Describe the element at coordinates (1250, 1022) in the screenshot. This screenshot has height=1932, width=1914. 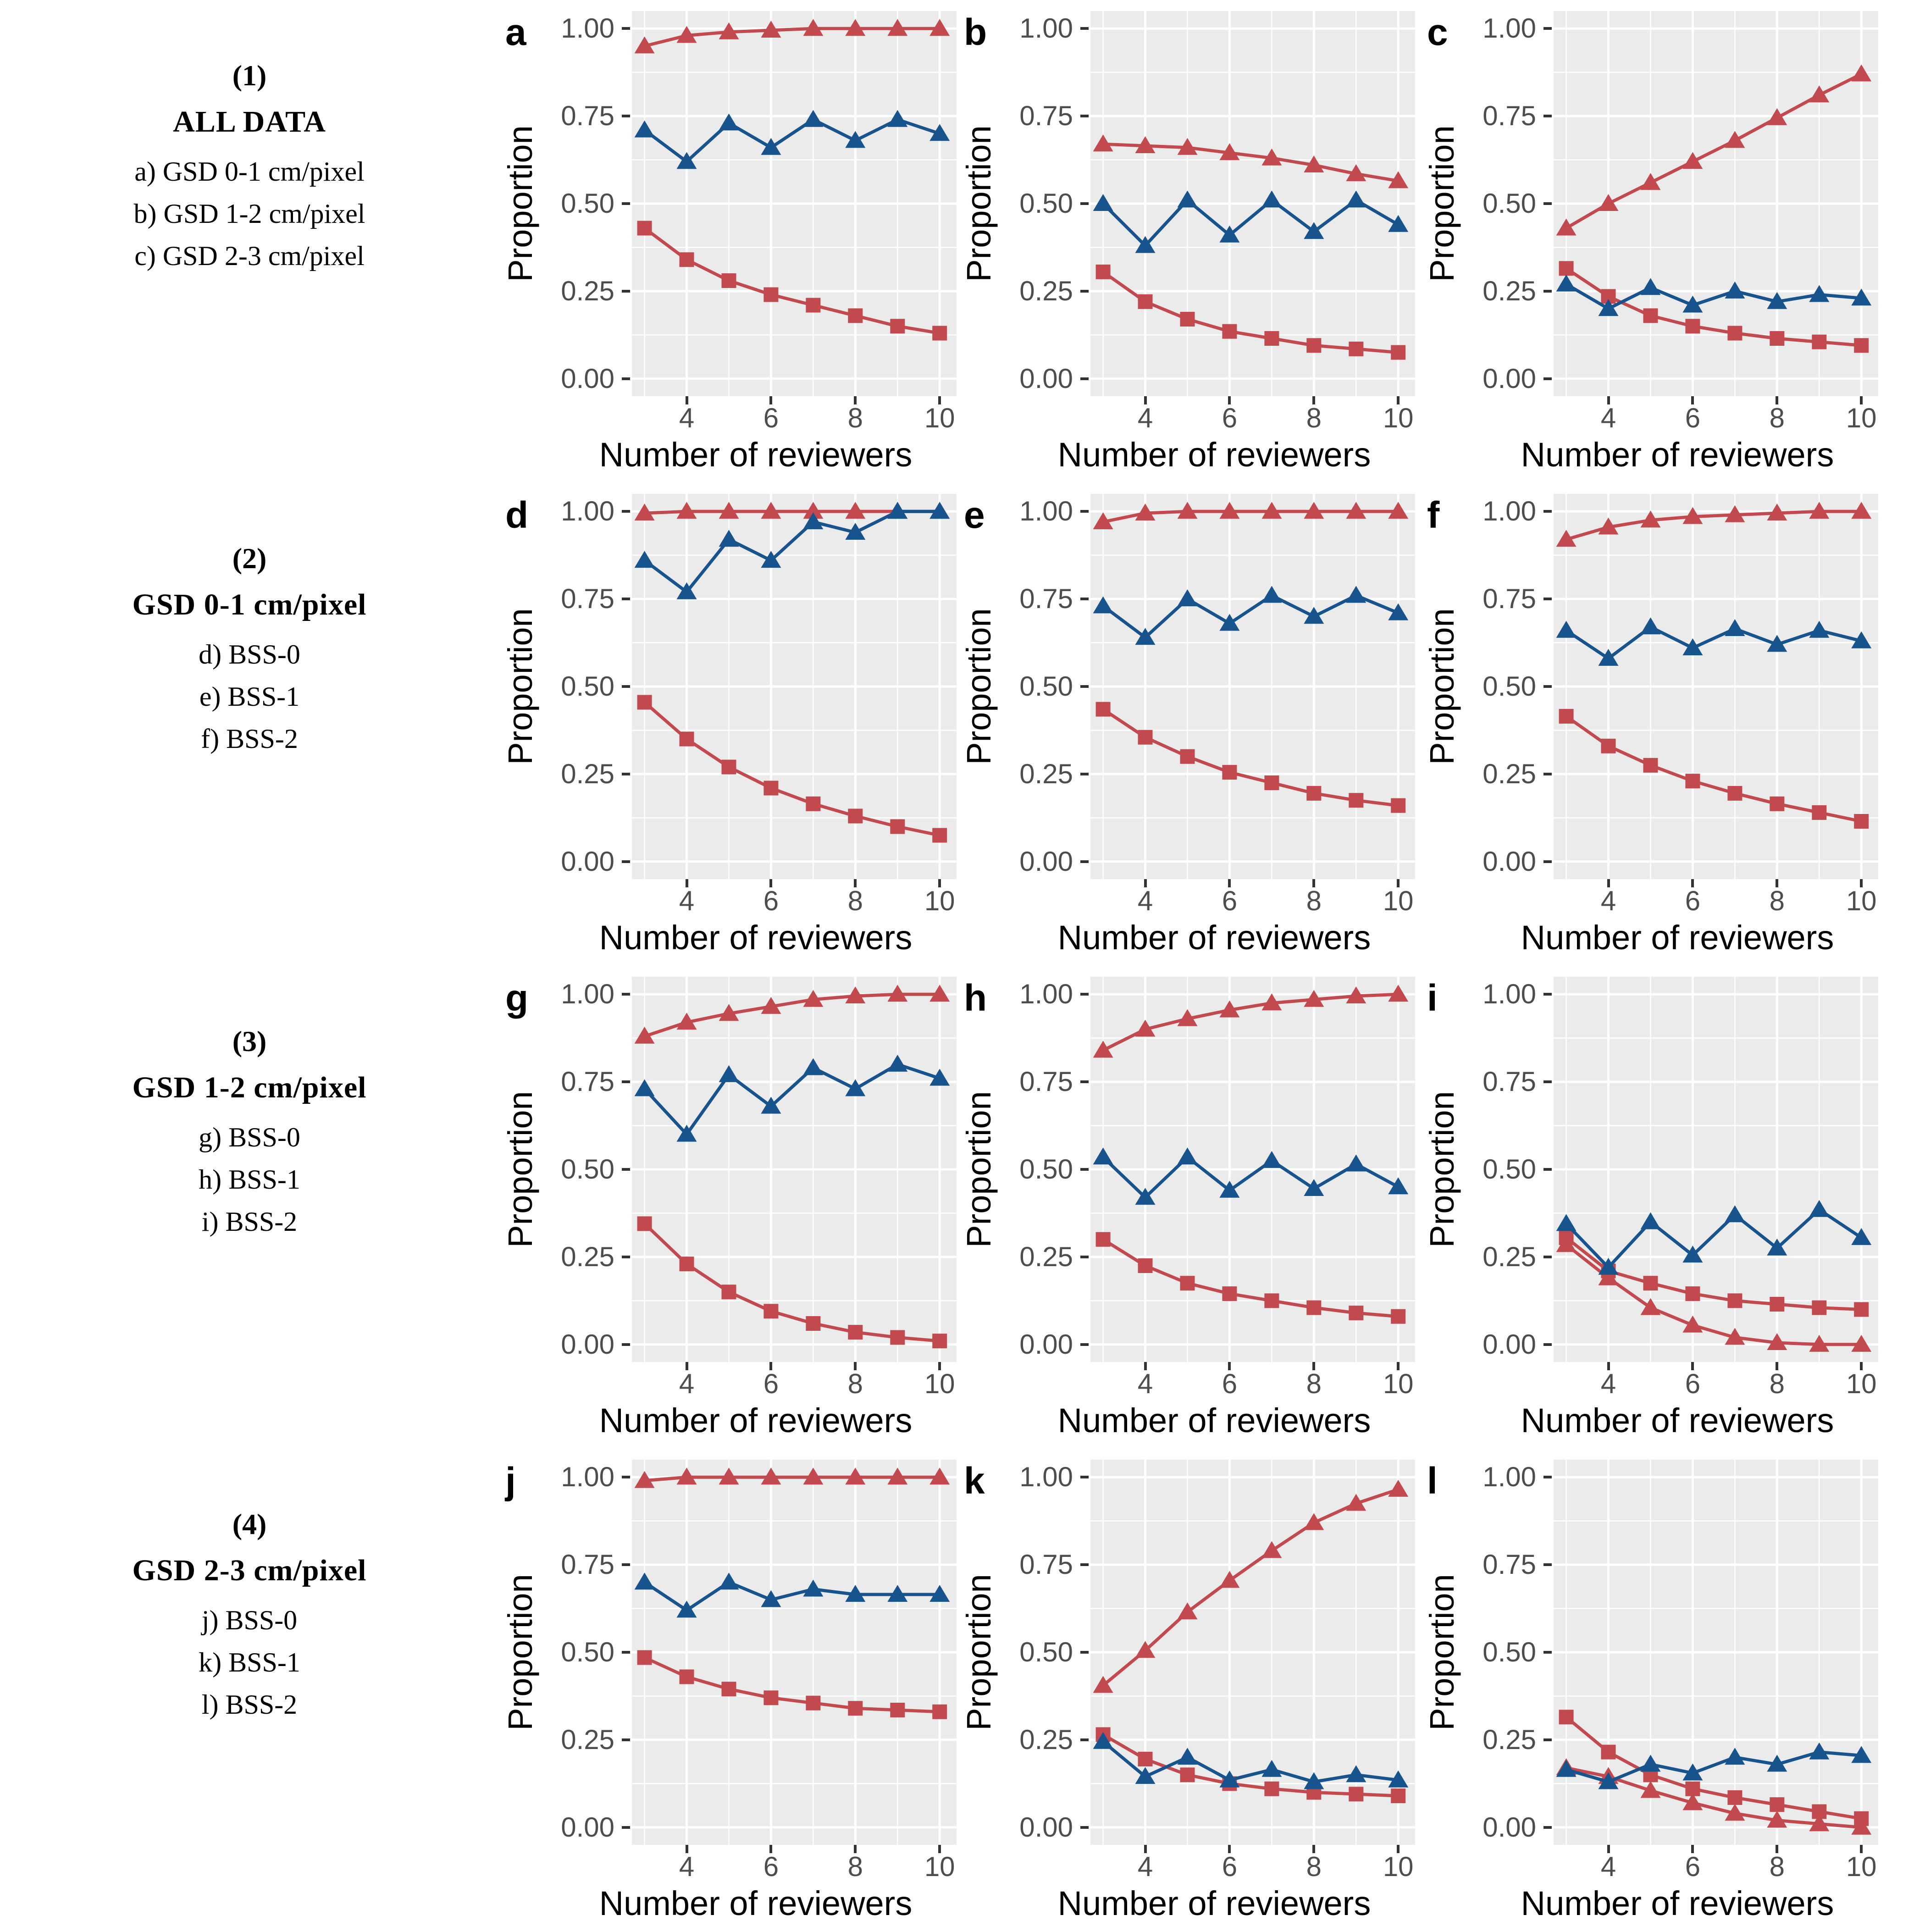
I see `red-triangle-line` at that location.